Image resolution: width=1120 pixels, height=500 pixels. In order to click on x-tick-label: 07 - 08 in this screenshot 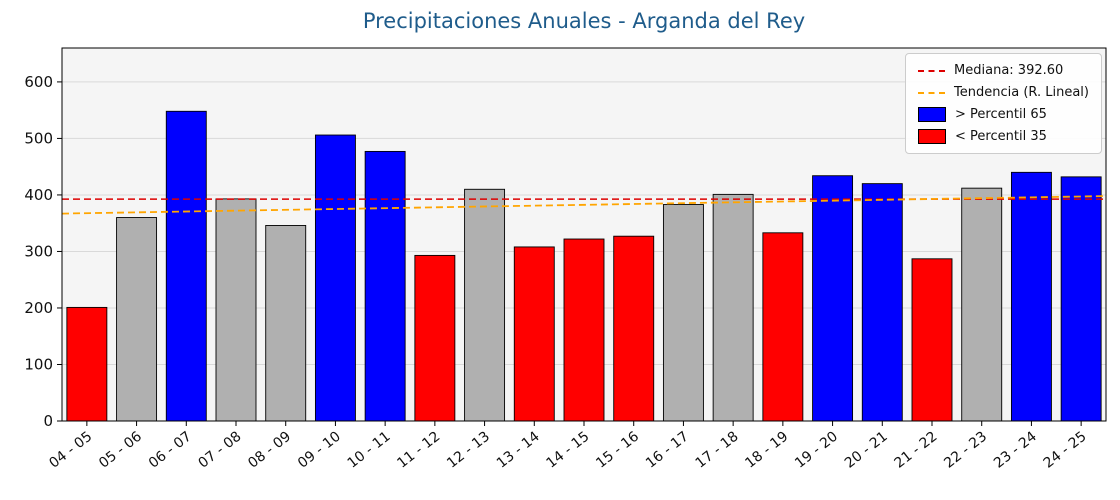, I will do `click(220, 450)`.